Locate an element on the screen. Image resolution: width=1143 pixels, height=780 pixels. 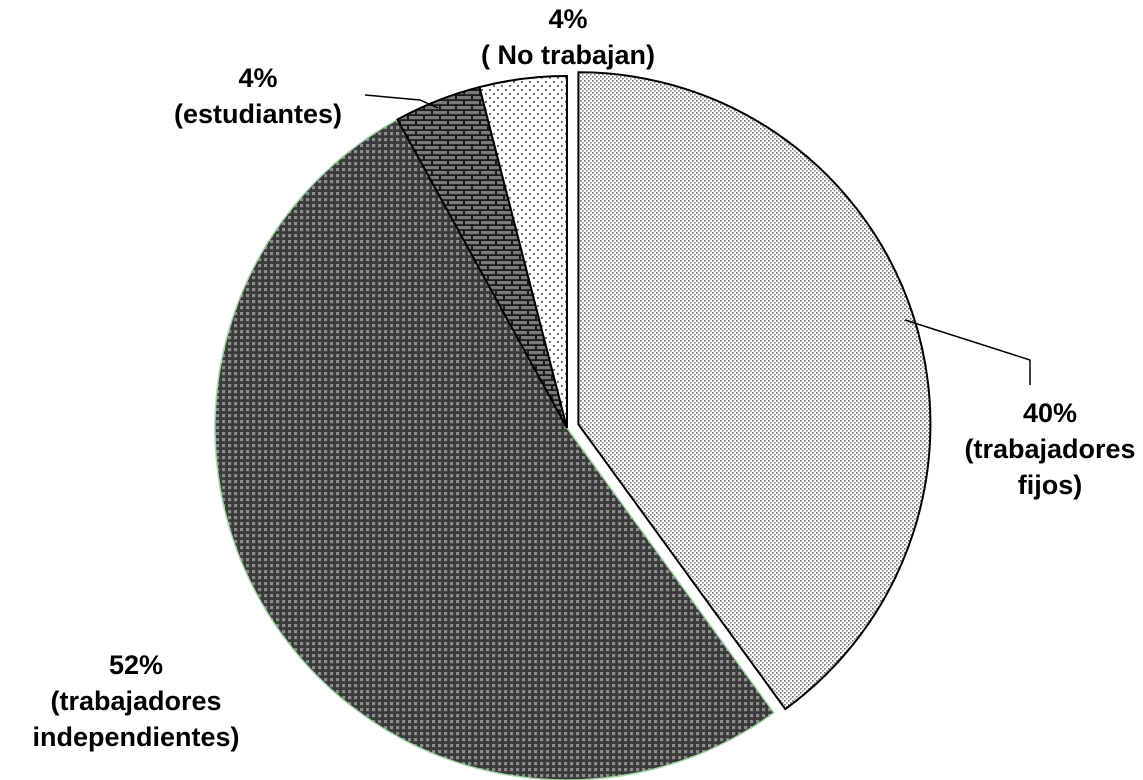
slice-label-0: 40% (trabajadores fijos) is located at coordinates (1049, 449).